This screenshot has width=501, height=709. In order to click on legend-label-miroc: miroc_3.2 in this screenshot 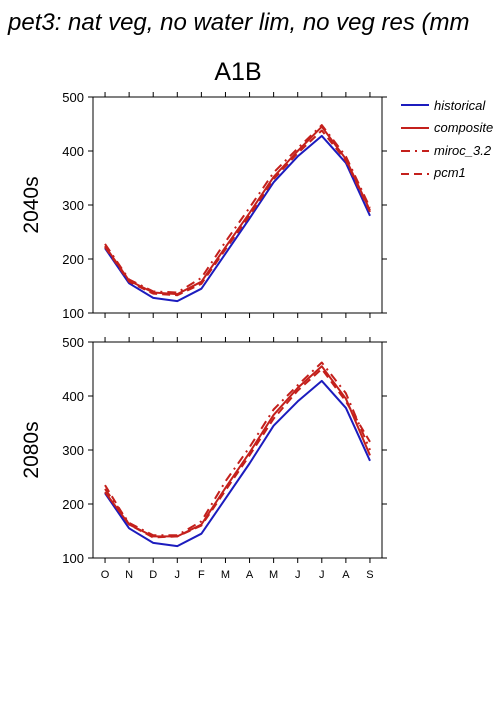, I will do `click(463, 150)`.